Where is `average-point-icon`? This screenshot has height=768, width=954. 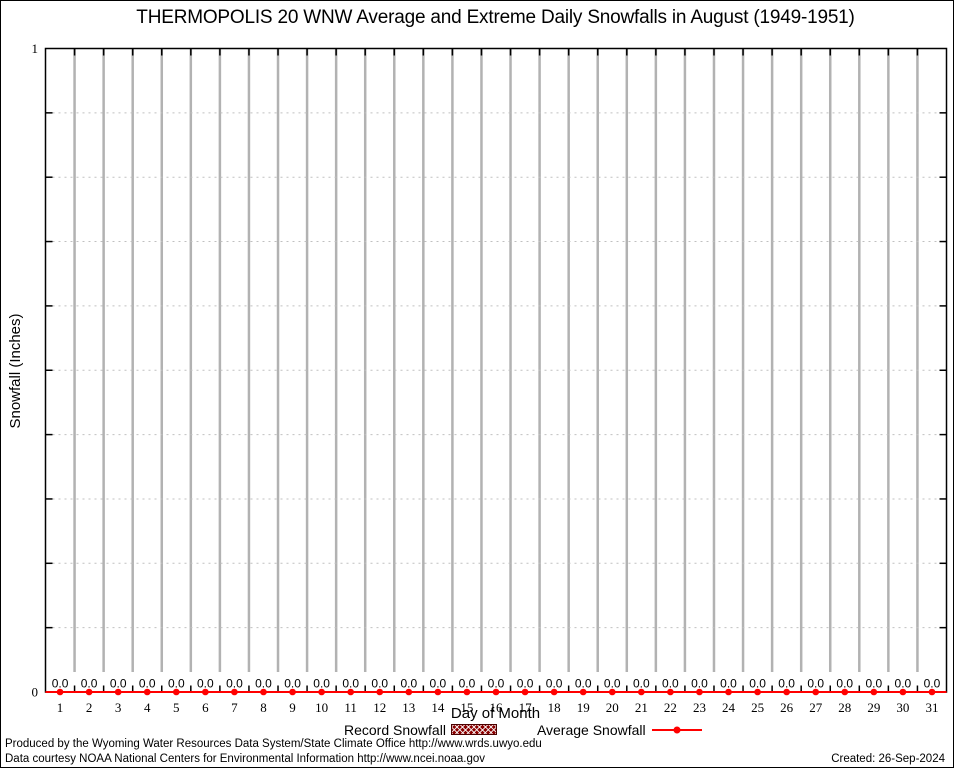
average-point-icon is located at coordinates (677, 729).